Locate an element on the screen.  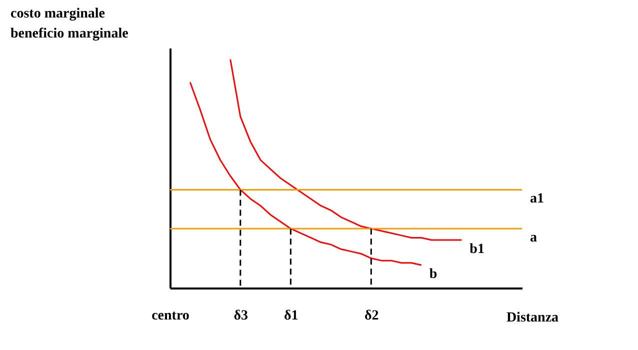
series-label: b is located at coordinates (433, 274).